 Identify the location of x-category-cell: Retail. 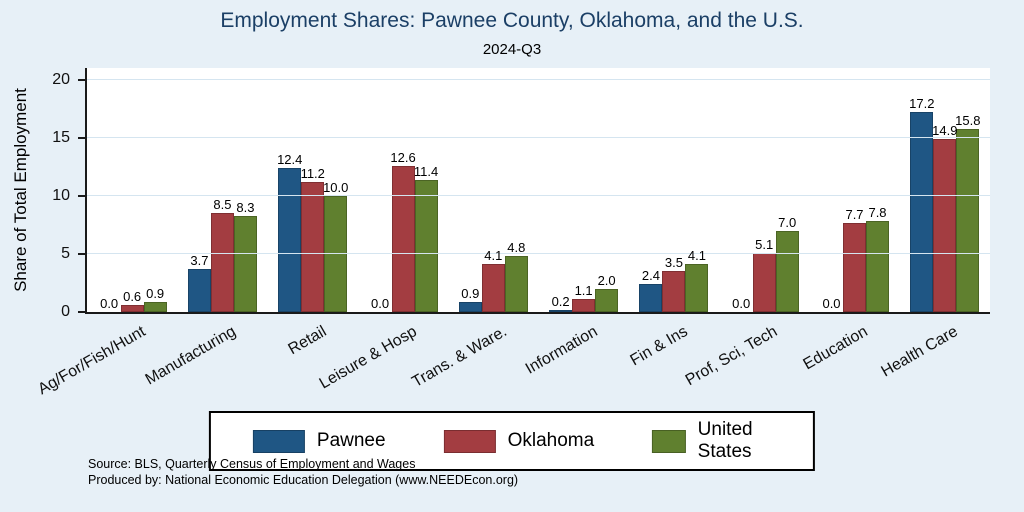
(311, 357).